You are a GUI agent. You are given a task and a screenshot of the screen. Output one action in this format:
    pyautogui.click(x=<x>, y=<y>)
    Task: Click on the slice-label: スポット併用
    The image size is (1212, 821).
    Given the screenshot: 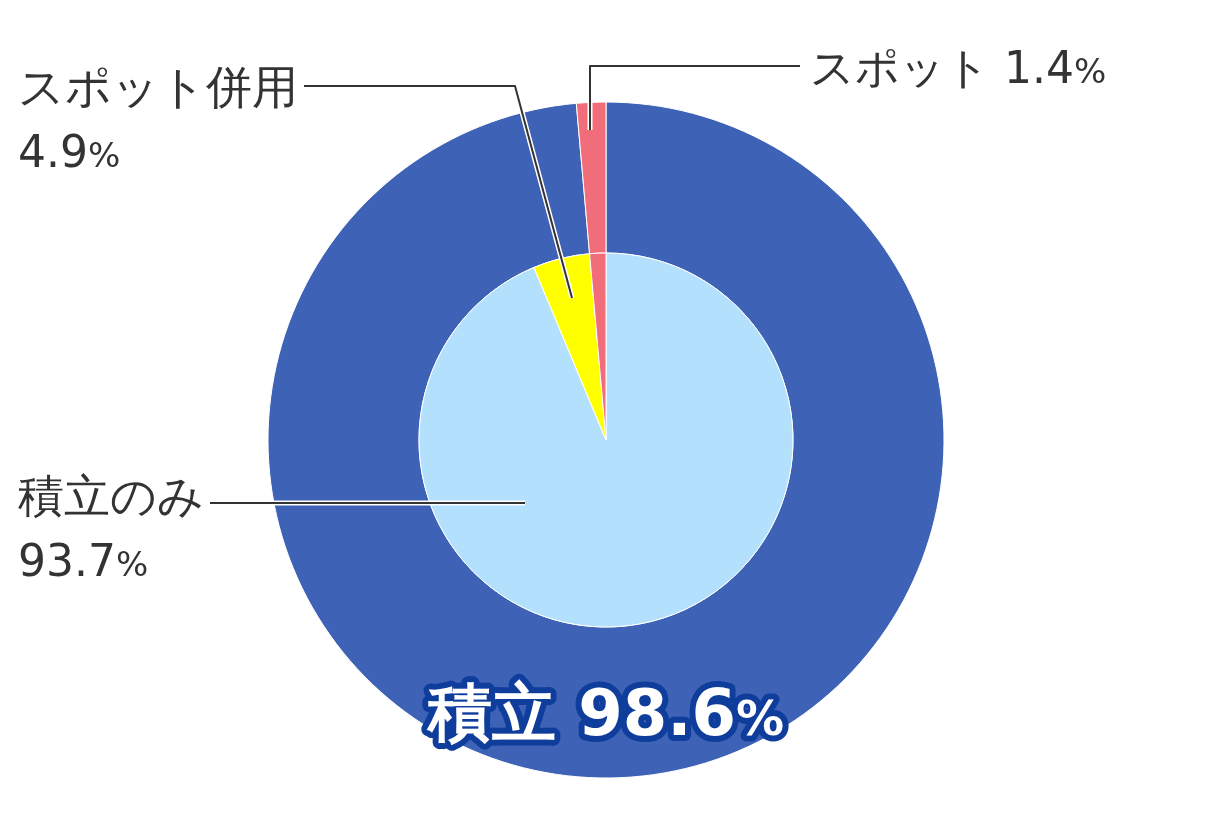 What is the action you would take?
    pyautogui.click(x=158, y=87)
    